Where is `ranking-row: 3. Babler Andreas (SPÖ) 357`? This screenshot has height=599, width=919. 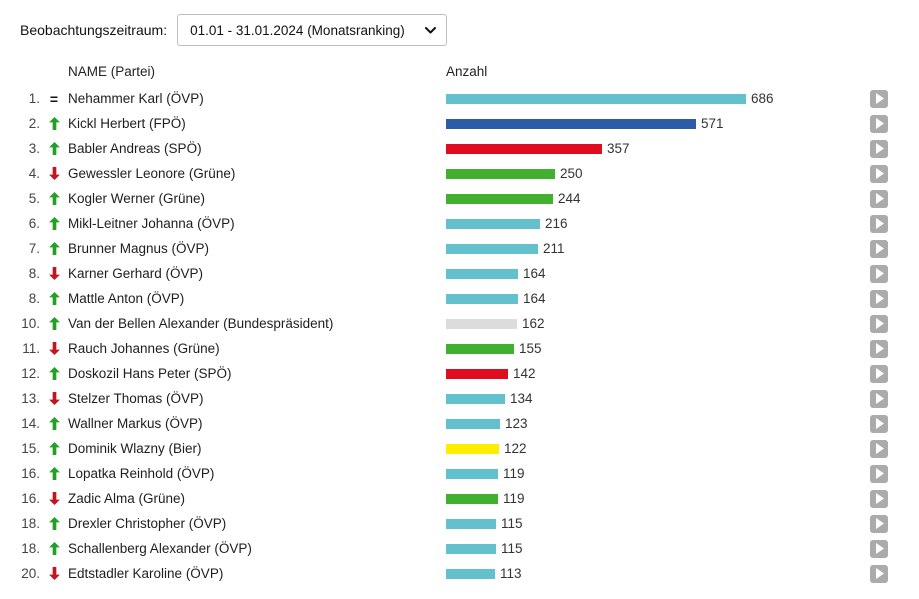
ranking-row: 3. Babler Andreas (SPÖ) 357 is located at coordinates (459, 148).